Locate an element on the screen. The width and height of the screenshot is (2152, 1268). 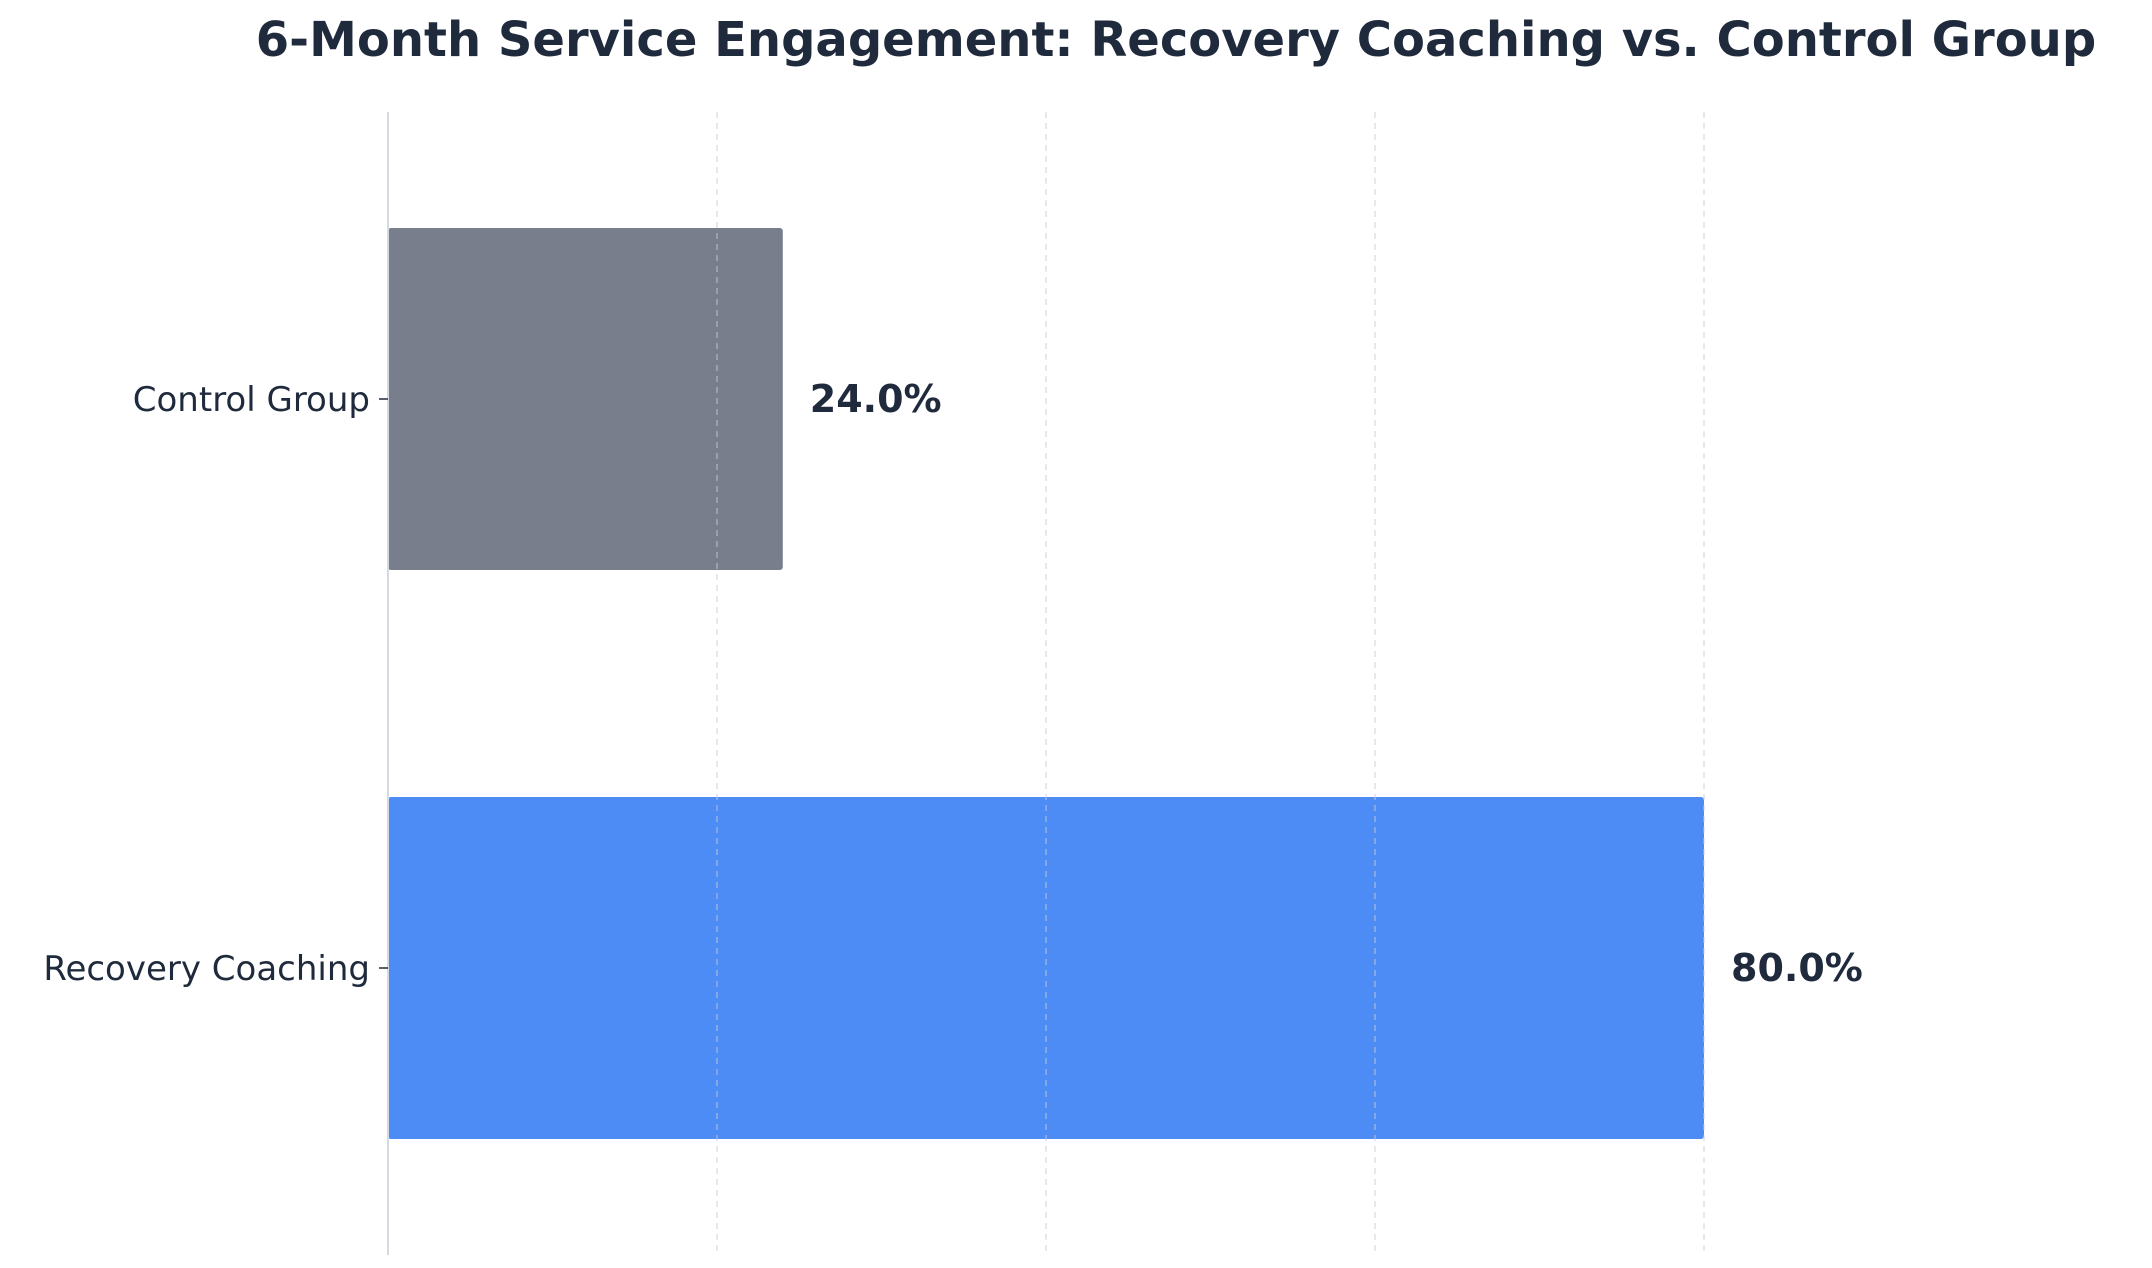
bar-control-group is located at coordinates (585, 399).